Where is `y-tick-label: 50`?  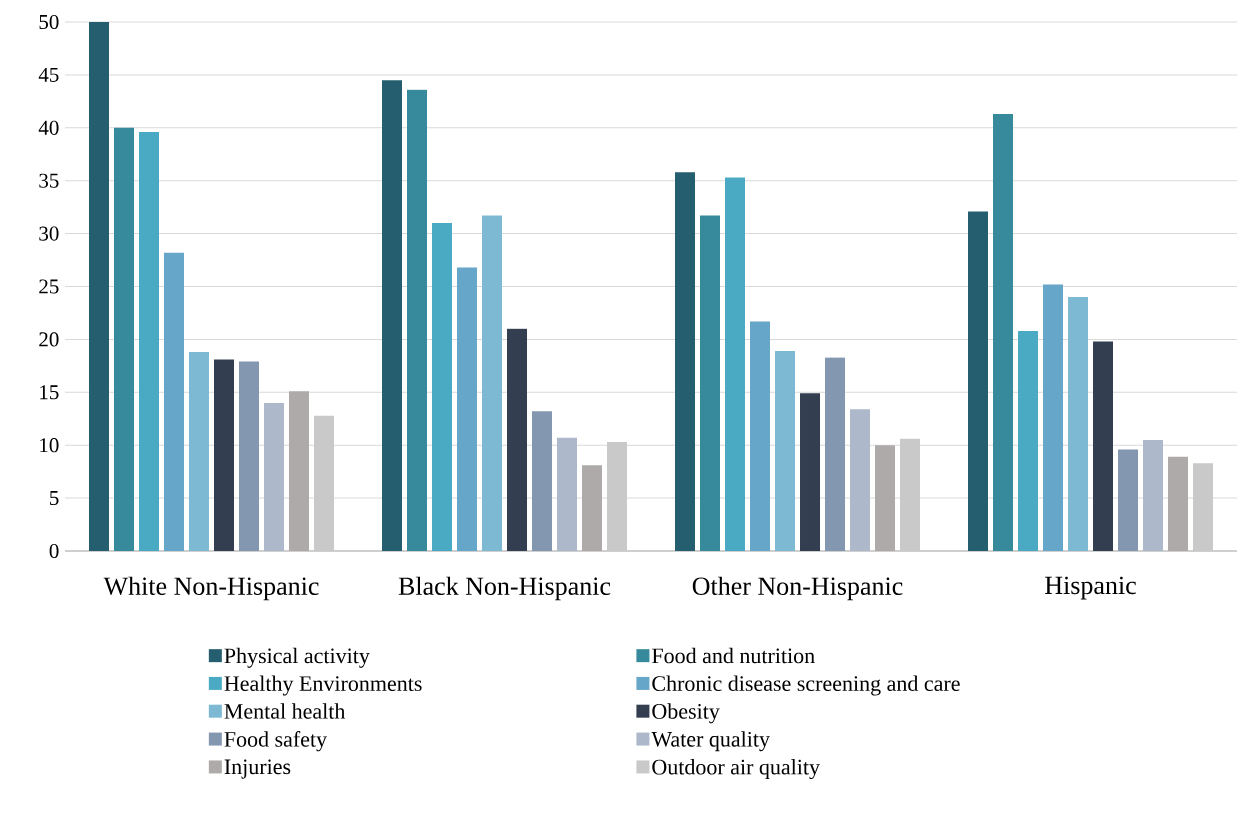 y-tick-label: 50 is located at coordinates (49, 22).